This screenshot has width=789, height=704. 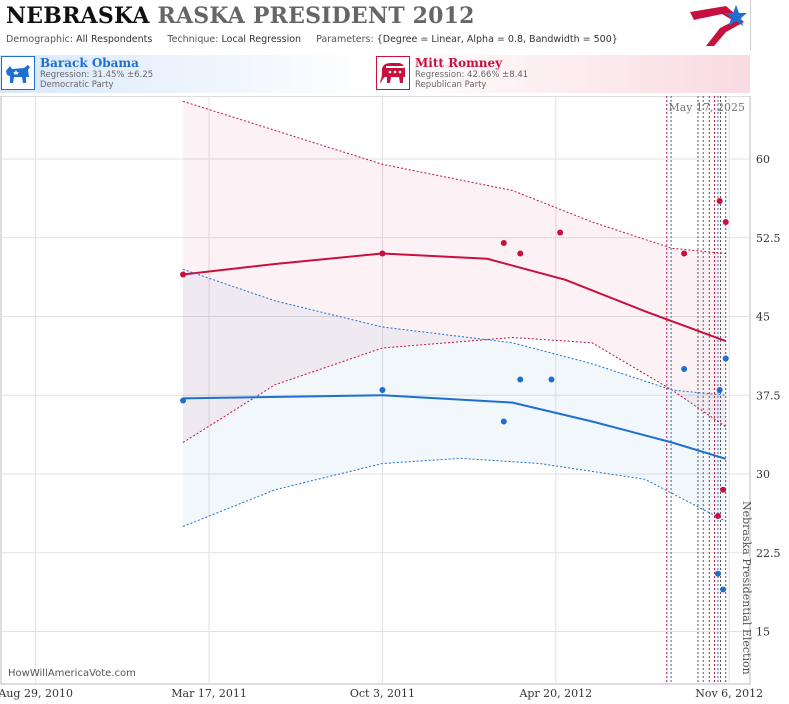 What do you see at coordinates (382, 693) in the screenshot?
I see `x-tick-label-2: Oct 3, 2011` at bounding box center [382, 693].